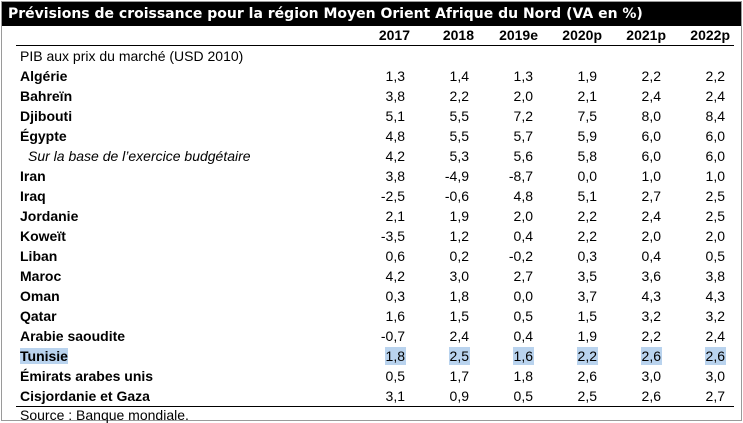 The width and height of the screenshot is (743, 423). What do you see at coordinates (638, 116) in the screenshot?
I see `value-cell: 8,0` at bounding box center [638, 116].